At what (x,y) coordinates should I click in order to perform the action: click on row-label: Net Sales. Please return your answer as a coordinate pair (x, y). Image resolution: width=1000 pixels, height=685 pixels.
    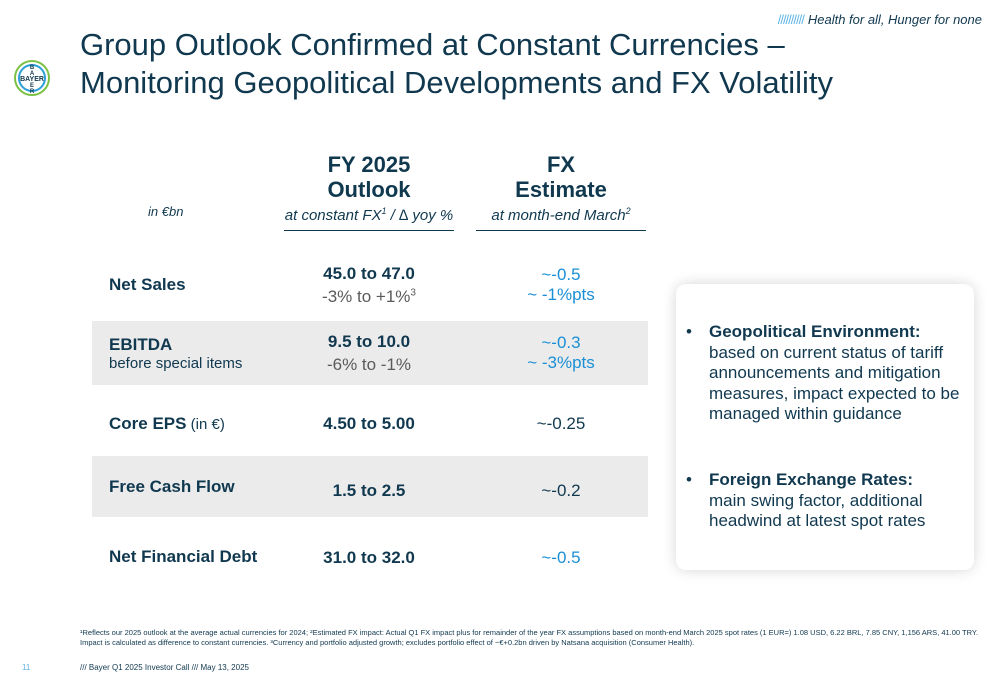
    Looking at the image, I should click on (147, 284).